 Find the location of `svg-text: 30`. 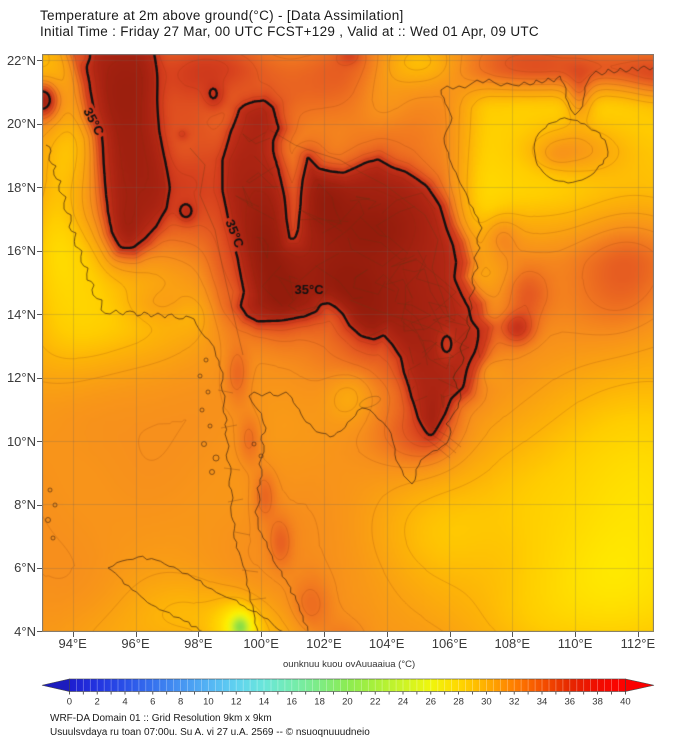

svg-text: 30 is located at coordinates (486, 702).